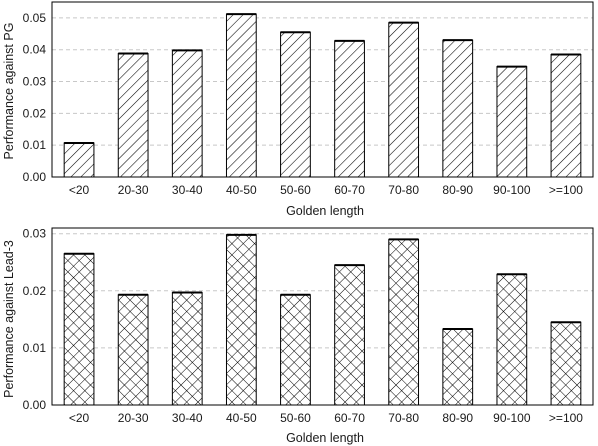 This screenshot has height=446, width=598. Describe the element at coordinates (35, 50) in the screenshot. I see `y-tick-label: 0.04` at that location.